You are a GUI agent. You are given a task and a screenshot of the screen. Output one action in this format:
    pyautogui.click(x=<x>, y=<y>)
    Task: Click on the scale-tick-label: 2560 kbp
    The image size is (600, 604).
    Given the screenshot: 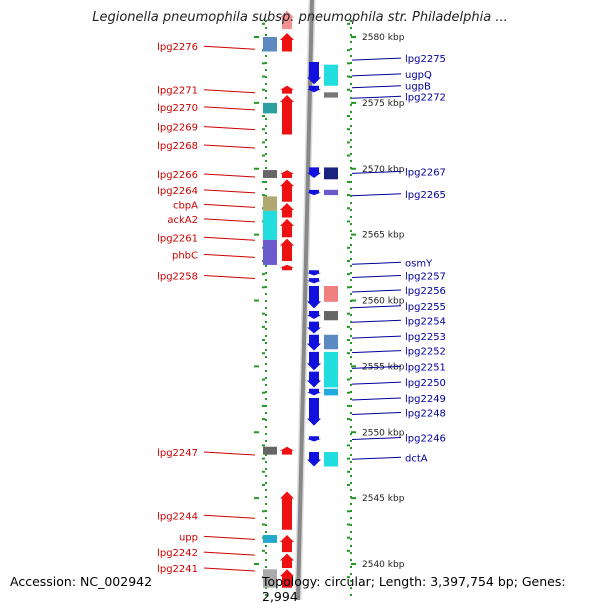 What is the action you would take?
    pyautogui.click(x=383, y=302)
    